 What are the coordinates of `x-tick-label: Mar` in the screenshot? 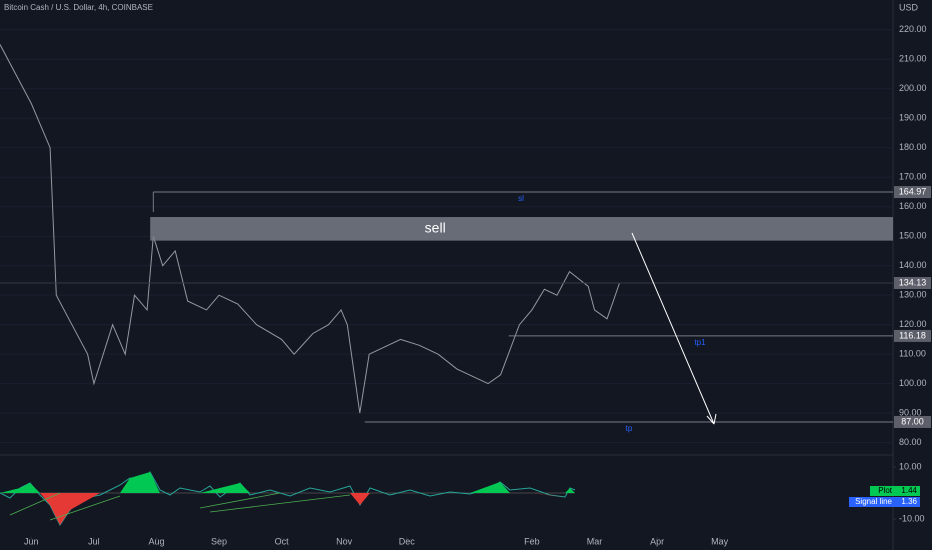 It's located at (595, 541).